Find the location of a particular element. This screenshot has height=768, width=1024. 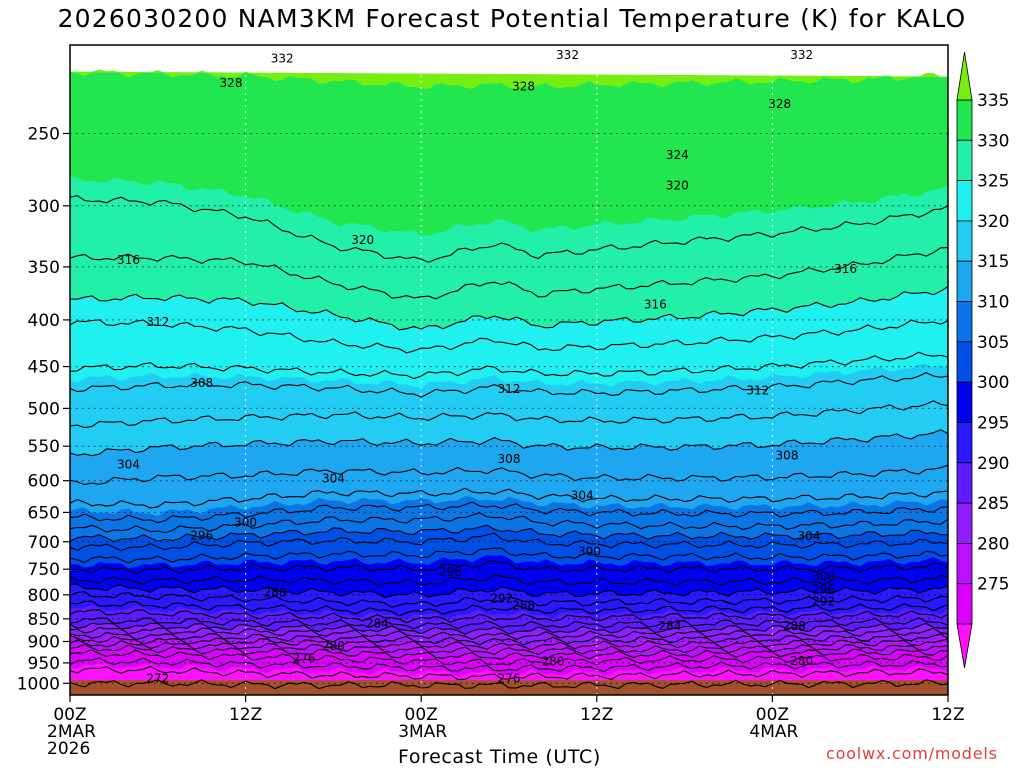

y-tick-label: 600 is located at coordinates (44, 482).